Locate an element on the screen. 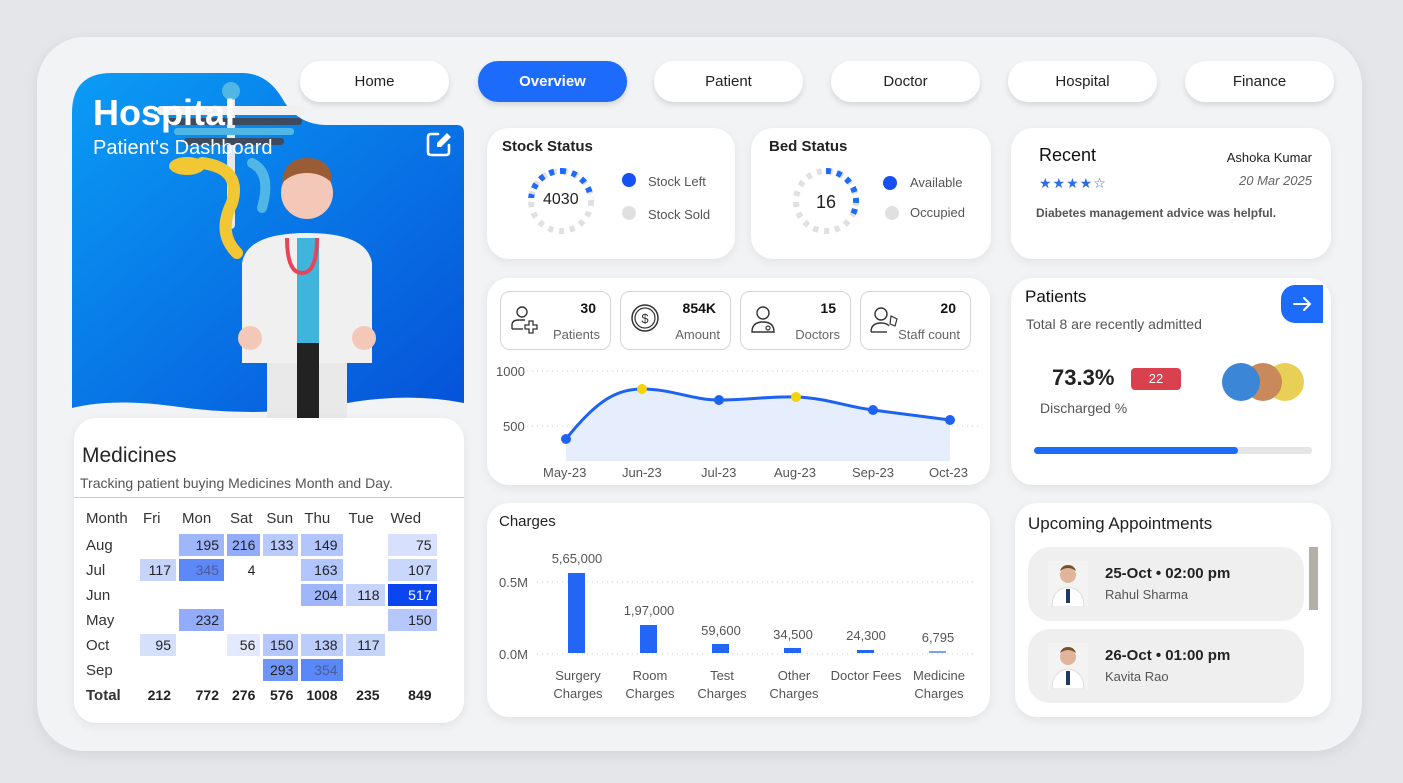 This screenshot has width=1403, height=783. bar-value: 1,97,000 is located at coordinates (649, 610).